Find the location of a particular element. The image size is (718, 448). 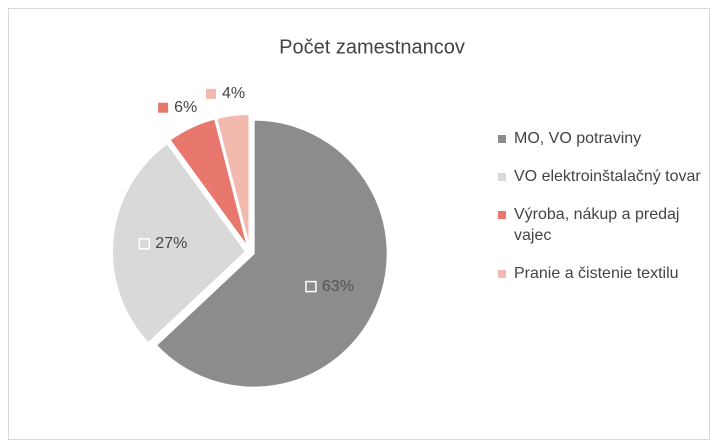

legend-item: Pranie a čistenie textilu is located at coordinates (604, 273).